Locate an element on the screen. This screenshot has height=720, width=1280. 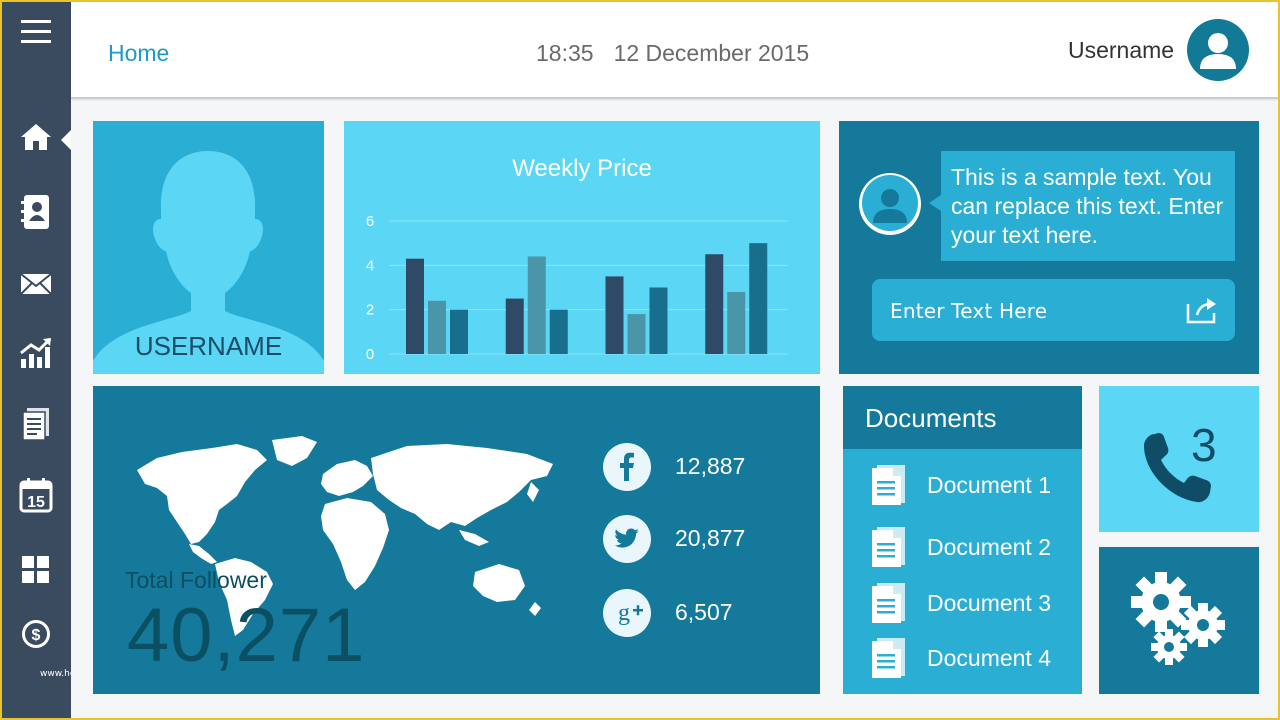
calendar-day-label: 15 is located at coordinates (36, 502).